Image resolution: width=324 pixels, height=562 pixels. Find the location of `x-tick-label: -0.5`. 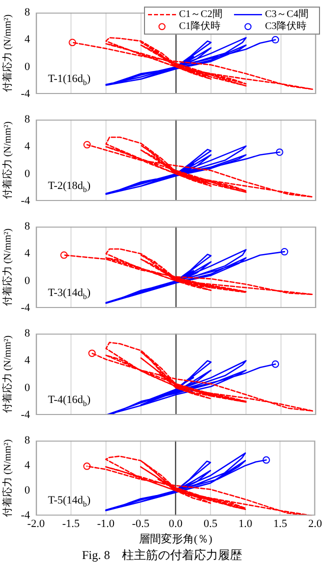

x-tick-label: -0.5 is located at coordinates (141, 524).